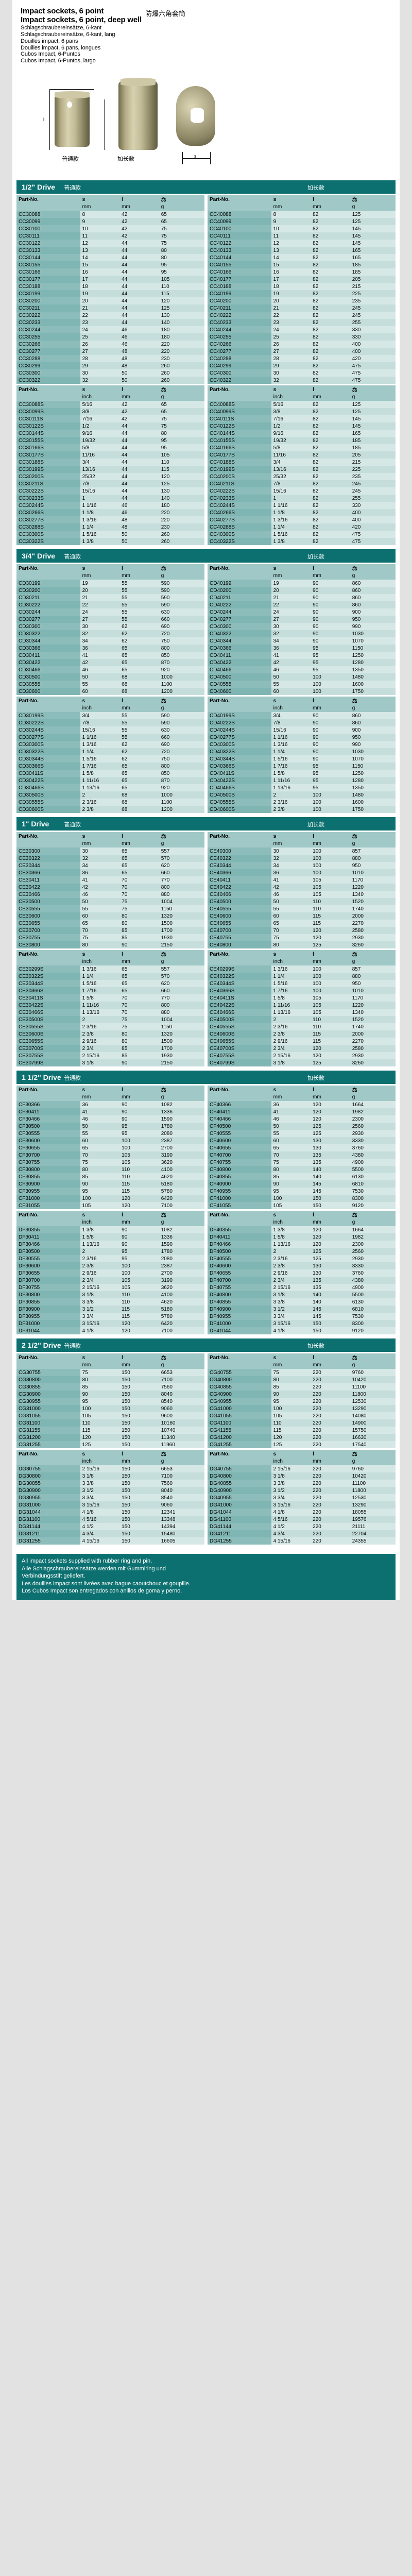 The height and width of the screenshot is (2576, 412). What do you see at coordinates (302, 214) in the screenshot?
I see `table-row: CC40088 8 82 125` at bounding box center [302, 214].